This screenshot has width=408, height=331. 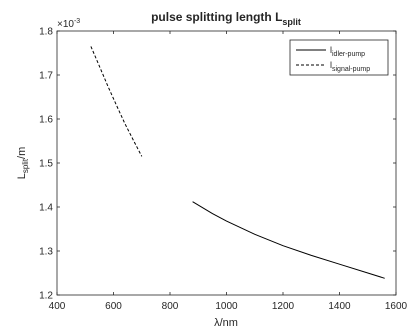 I want to click on y-multiplier: ×10⁻³, so click(x=68, y=24).